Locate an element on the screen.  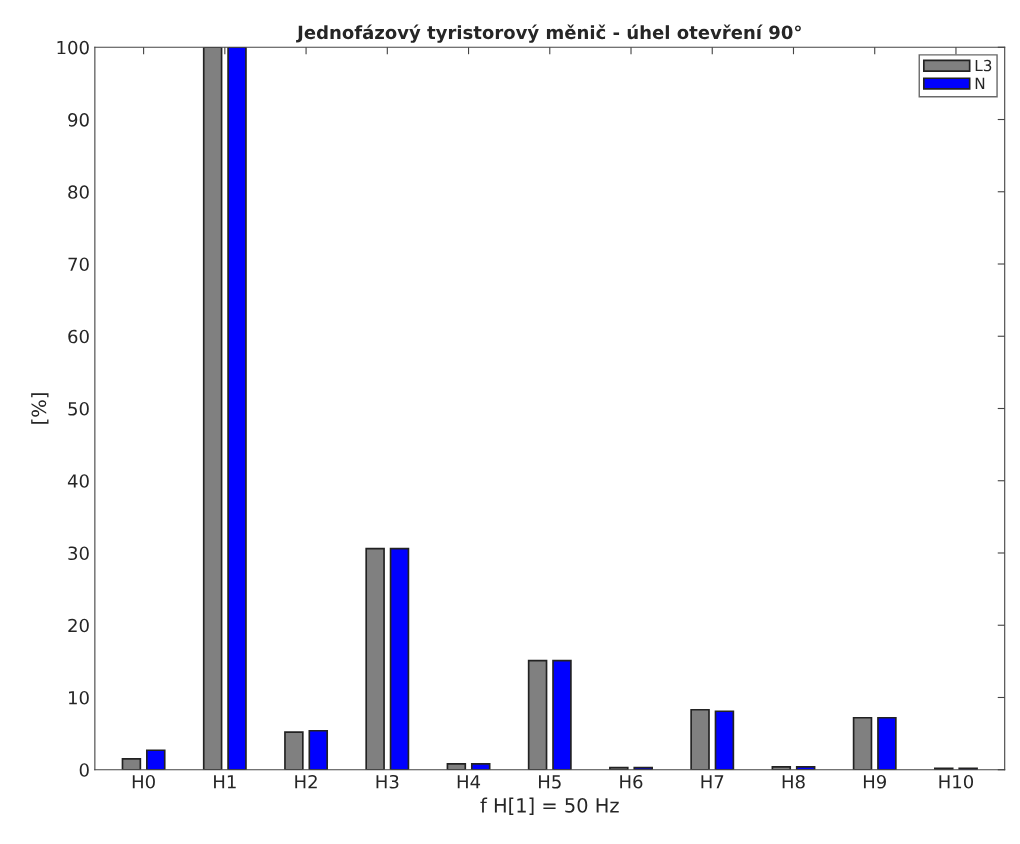
x-tick-label: H10 is located at coordinates (956, 781).